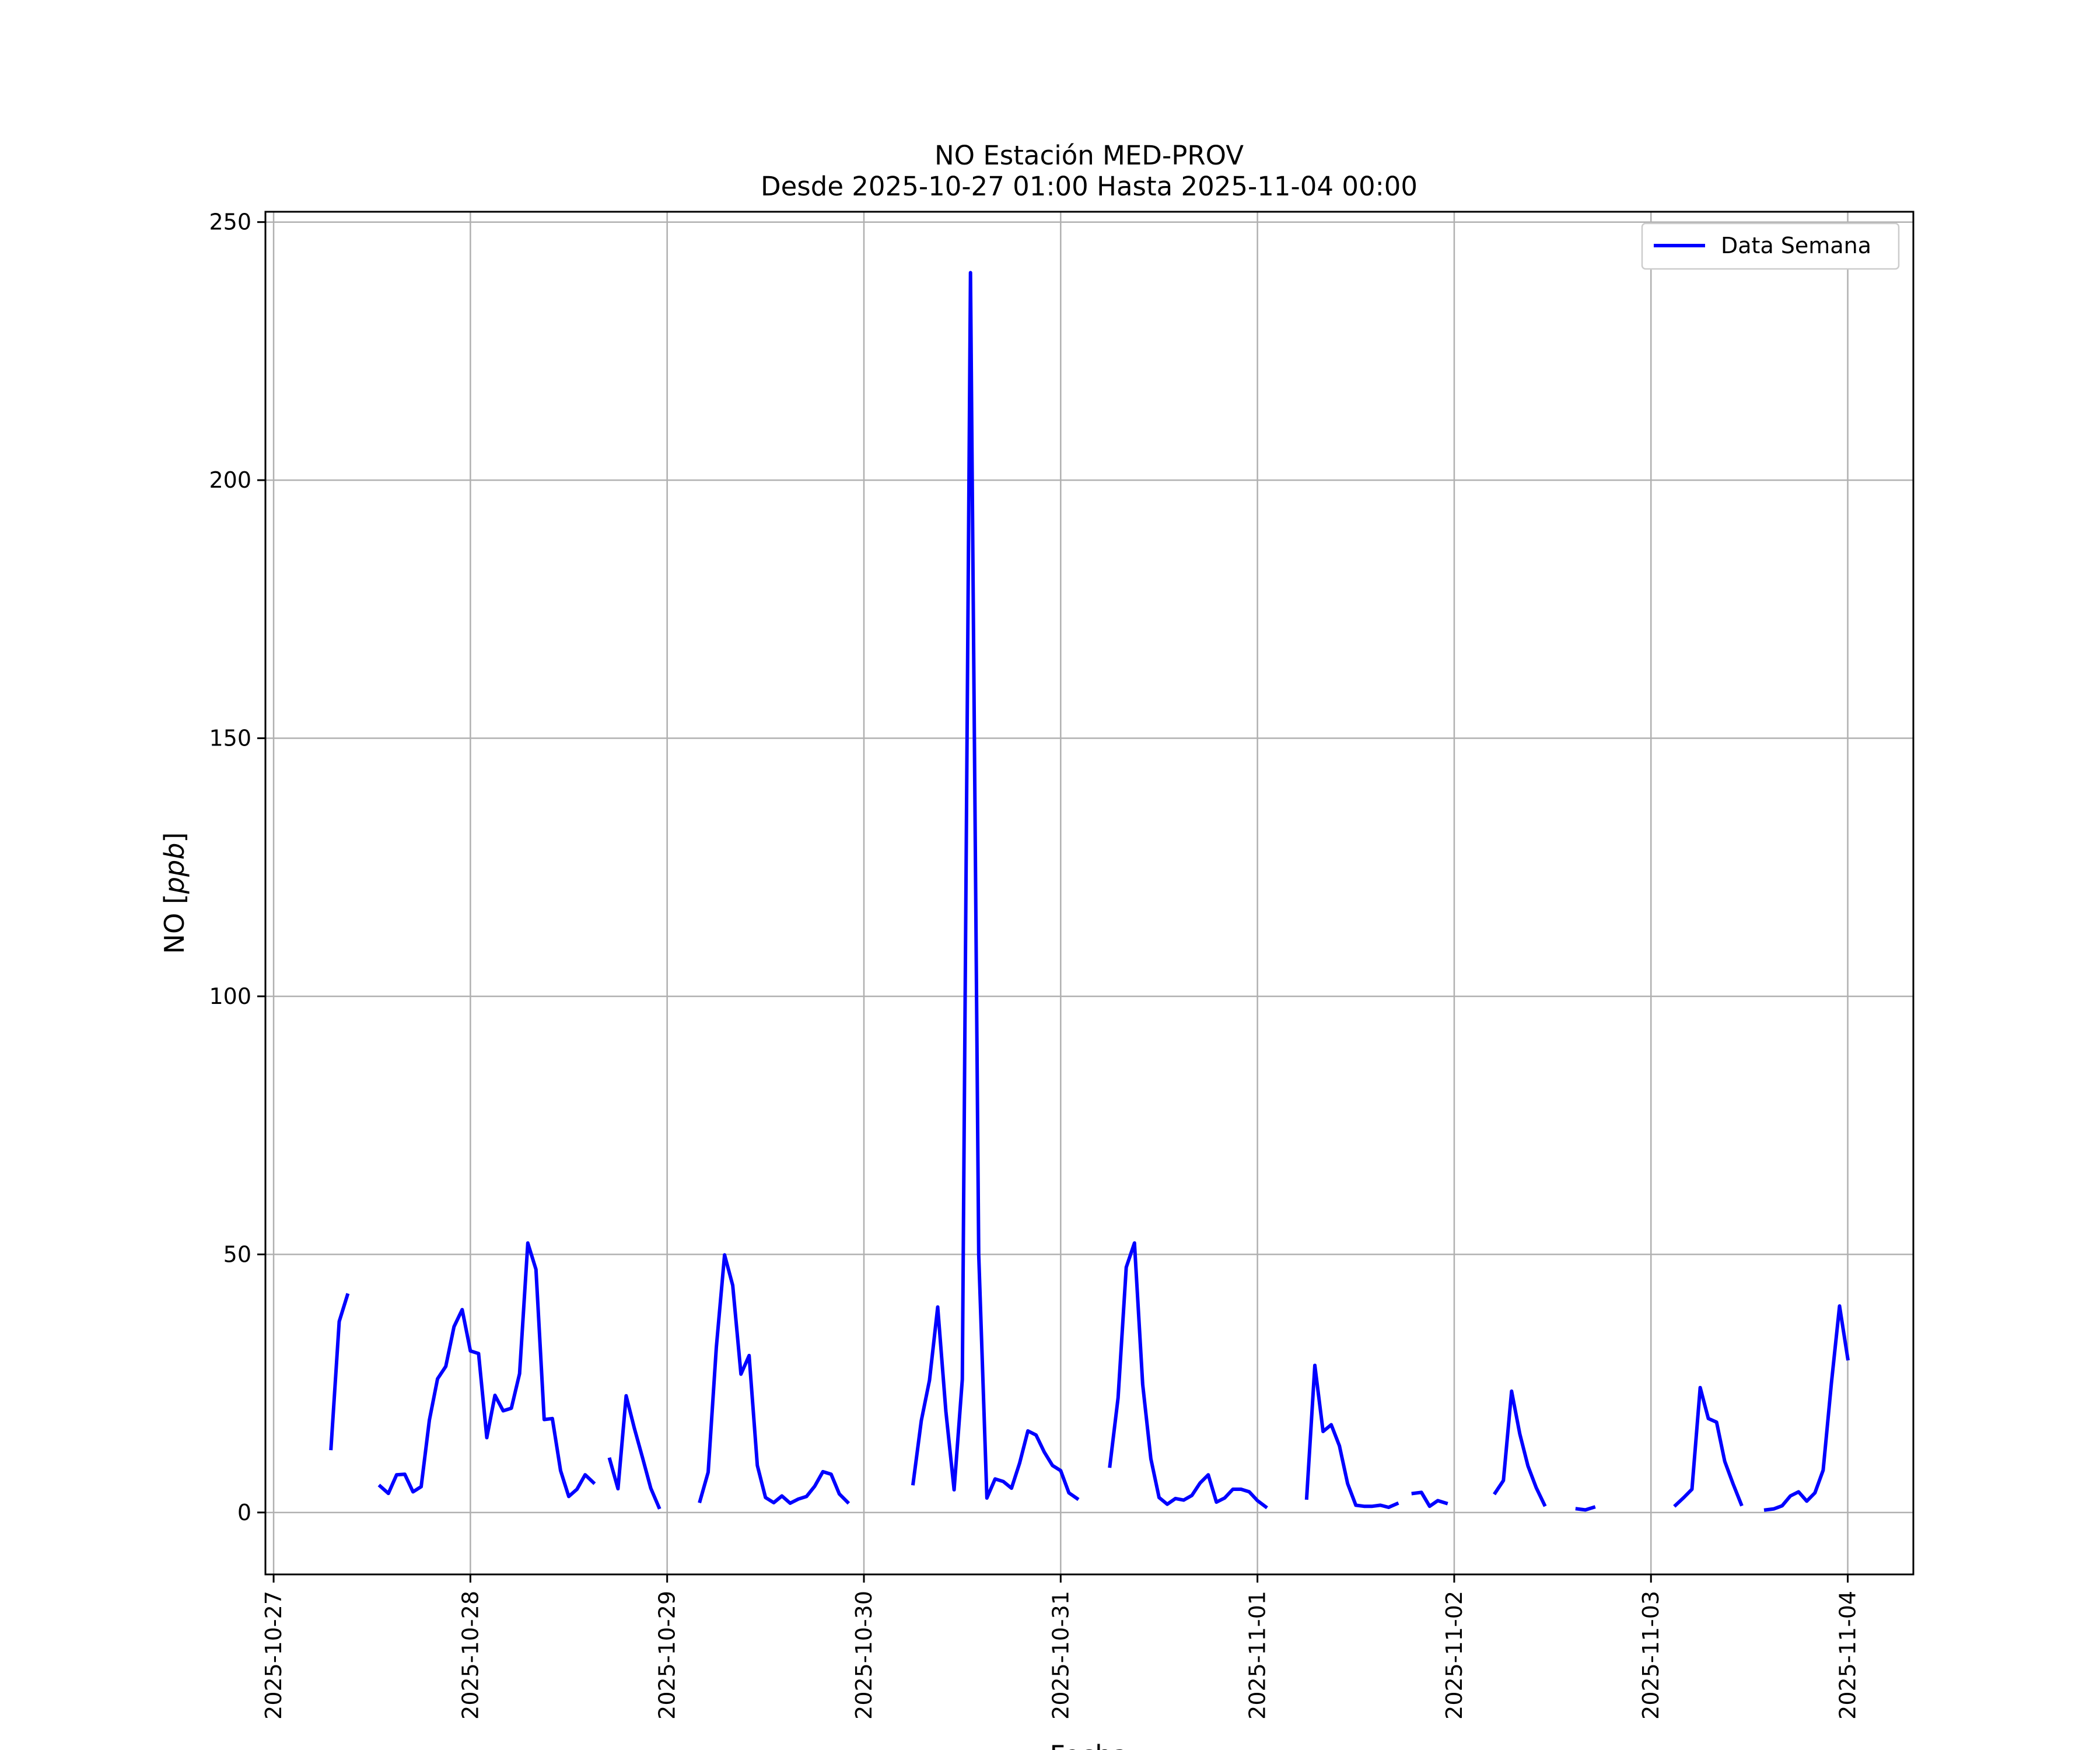 This screenshot has height=1750, width=2100. Describe the element at coordinates (230, 480) in the screenshot. I see `y-tick-label: 200` at that location.